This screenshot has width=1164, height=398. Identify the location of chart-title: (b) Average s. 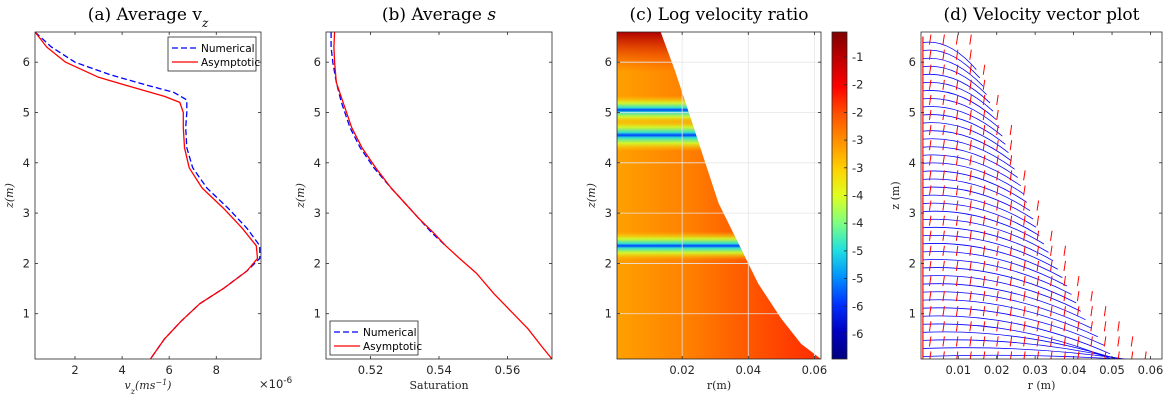
(439, 15).